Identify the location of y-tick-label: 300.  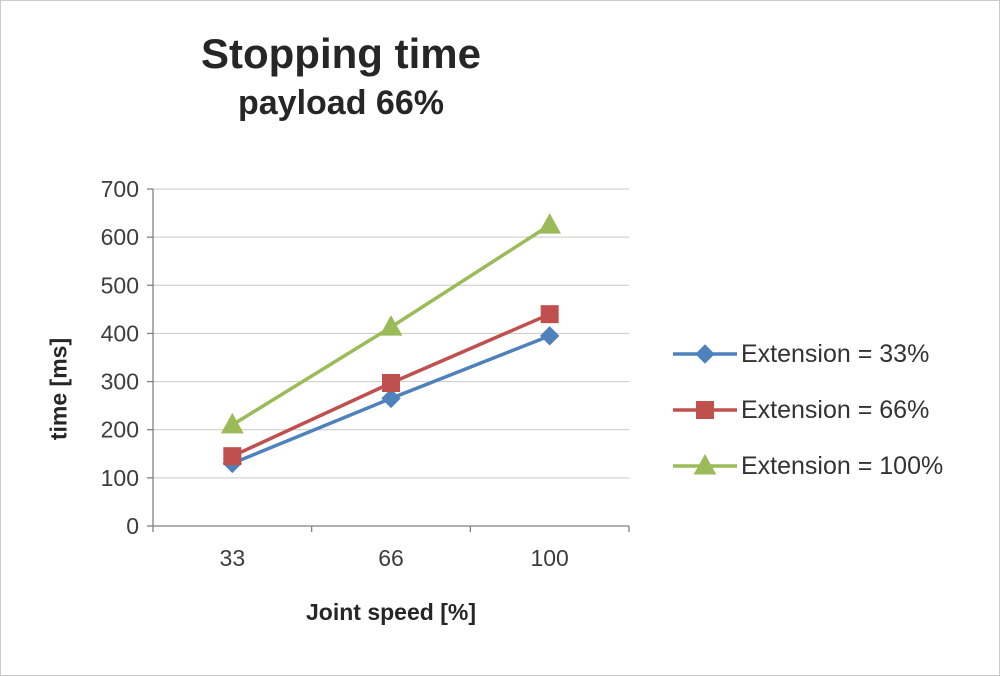
(120, 382).